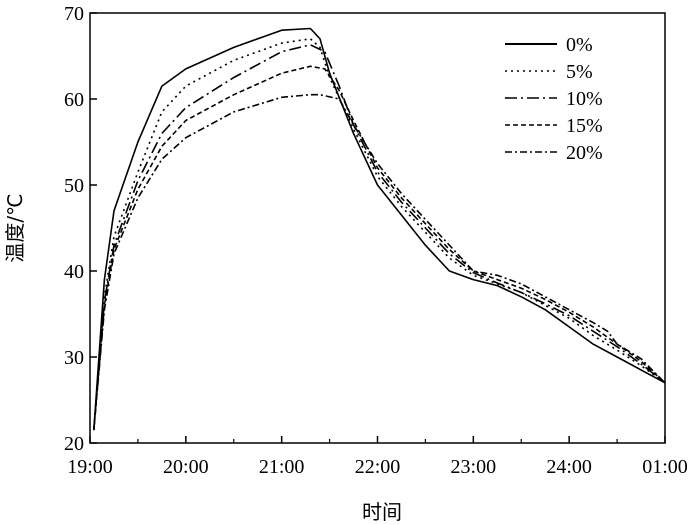 This screenshot has width=700, height=525. Describe the element at coordinates (15, 227) in the screenshot. I see `y-axis-label: 温度/℃` at that location.